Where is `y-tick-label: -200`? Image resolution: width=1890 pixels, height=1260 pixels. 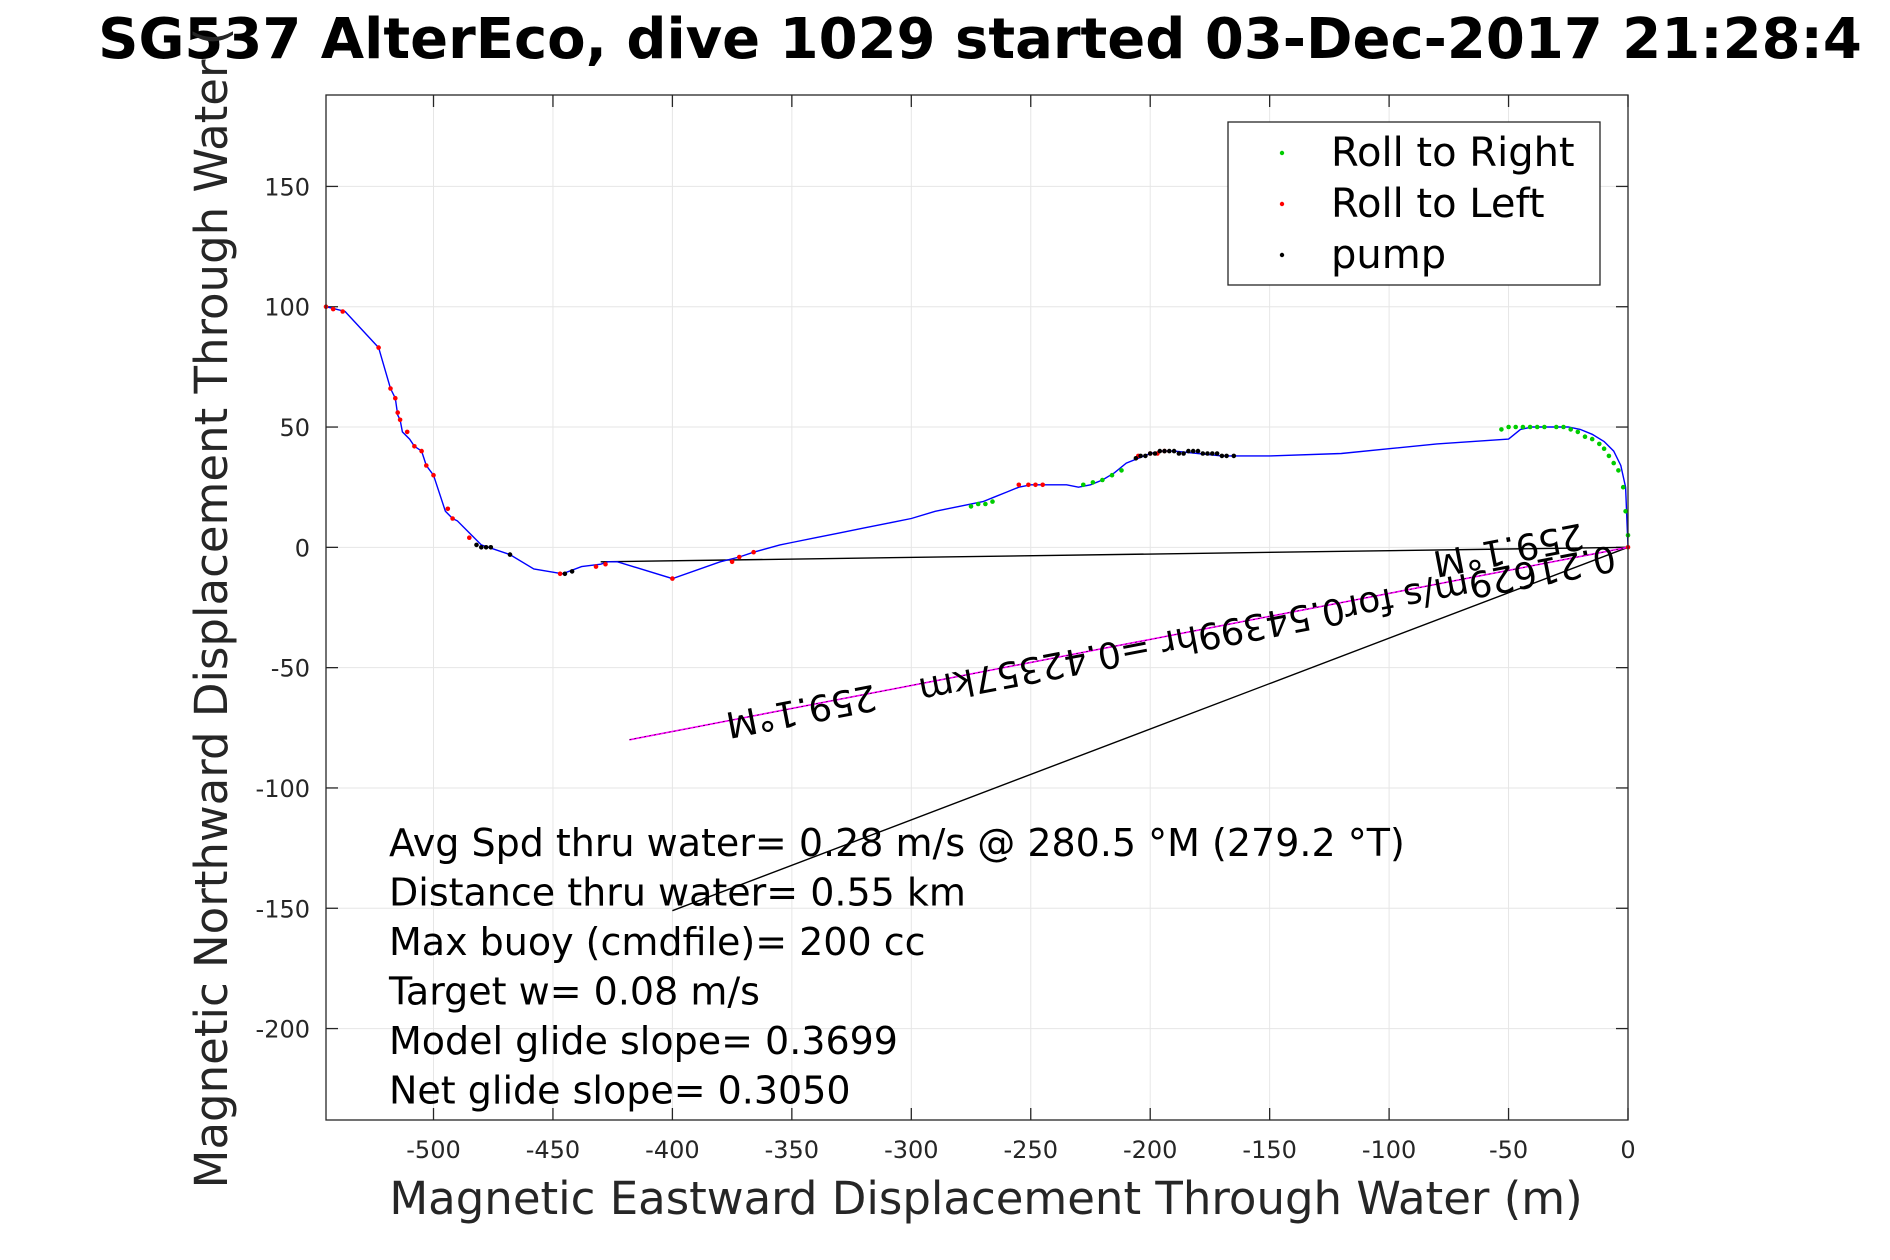 y-tick-label: -200 is located at coordinates (283, 1030).